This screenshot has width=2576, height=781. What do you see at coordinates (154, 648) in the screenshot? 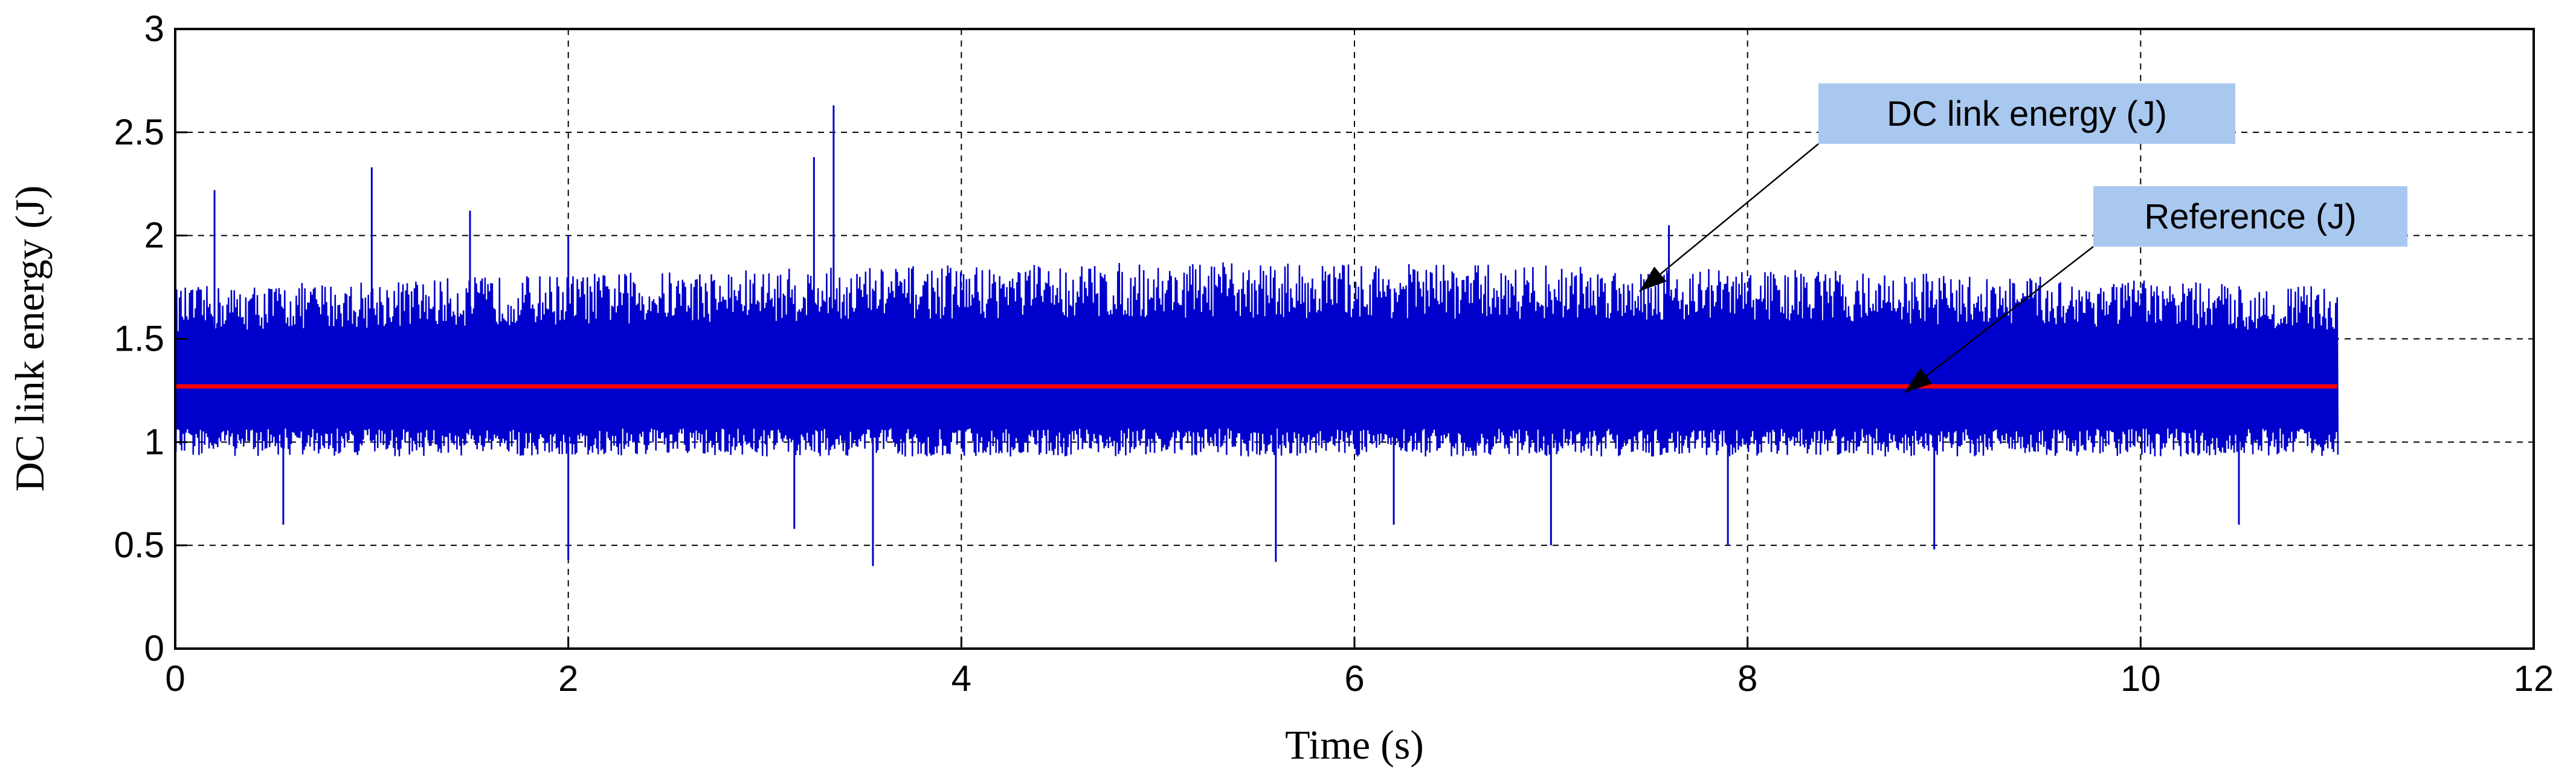
I see `y-tick-label: 0` at bounding box center [154, 648].